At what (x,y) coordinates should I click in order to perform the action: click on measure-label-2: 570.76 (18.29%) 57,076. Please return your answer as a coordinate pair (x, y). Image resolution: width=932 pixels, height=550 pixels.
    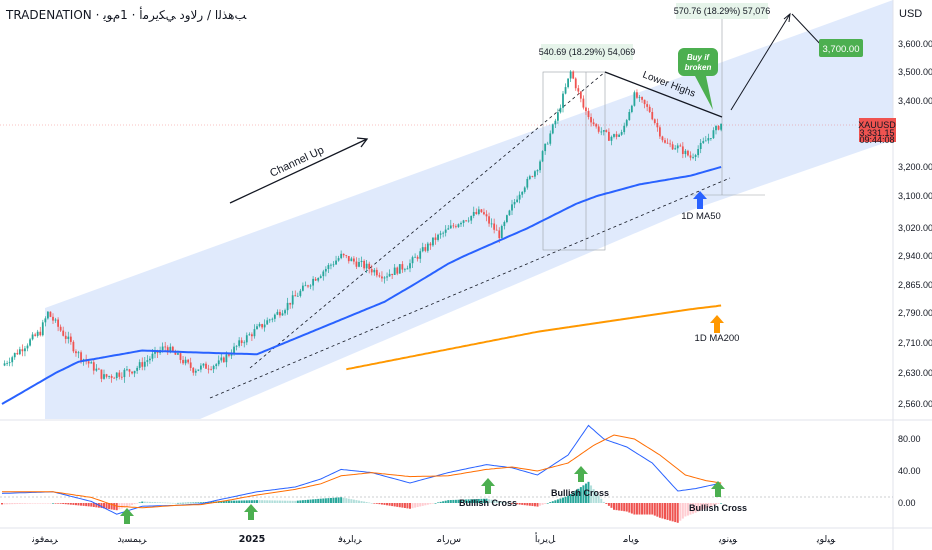
    Looking at the image, I should click on (722, 11).